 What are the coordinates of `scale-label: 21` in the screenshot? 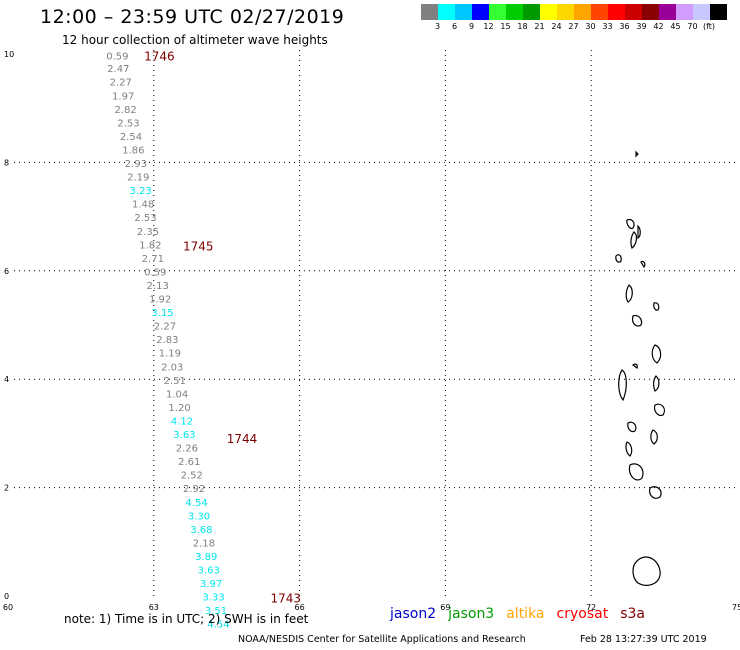 It's located at (539, 26).